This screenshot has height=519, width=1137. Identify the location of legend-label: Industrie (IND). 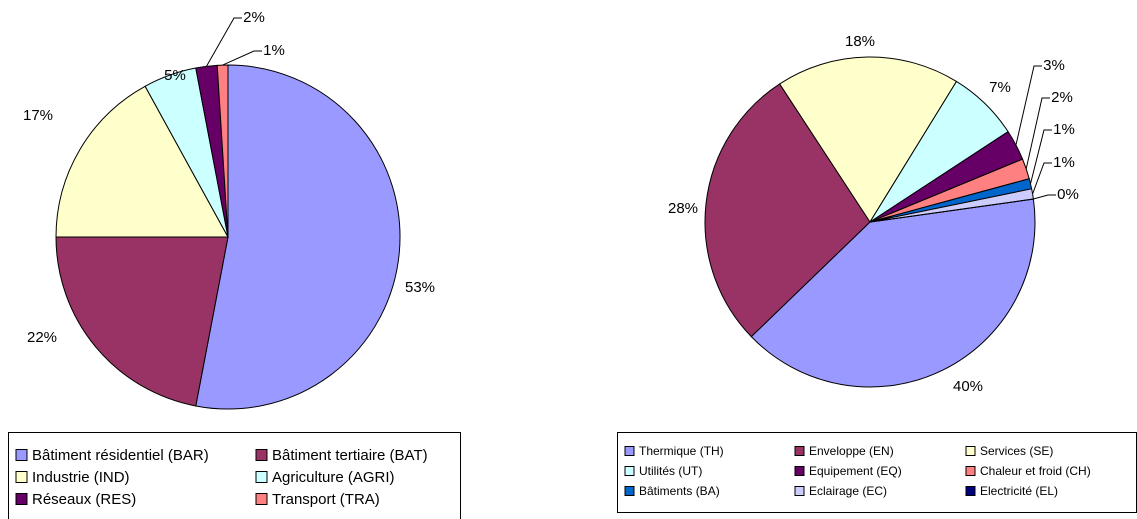
(81, 477).